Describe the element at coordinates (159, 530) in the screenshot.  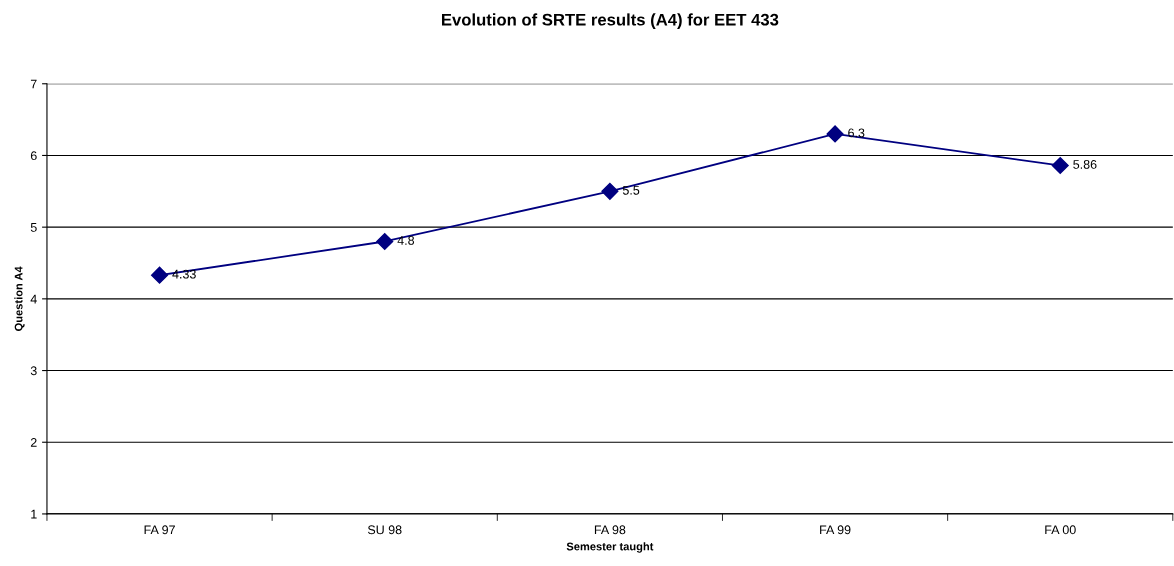
I see `x-tick-label: FA 97` at that location.